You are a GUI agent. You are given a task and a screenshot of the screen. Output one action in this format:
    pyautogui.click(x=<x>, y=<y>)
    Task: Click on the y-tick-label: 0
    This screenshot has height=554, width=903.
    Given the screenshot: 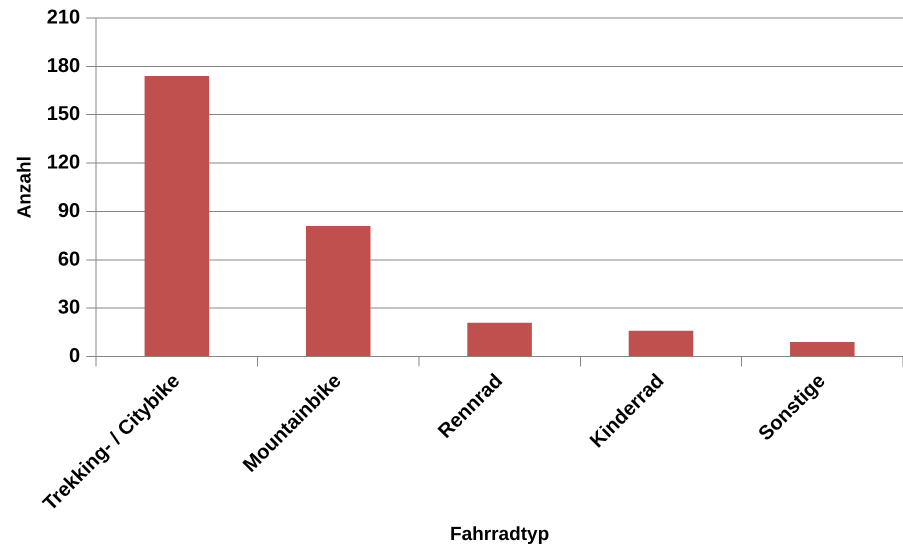 What is the action you would take?
    pyautogui.click(x=74, y=356)
    